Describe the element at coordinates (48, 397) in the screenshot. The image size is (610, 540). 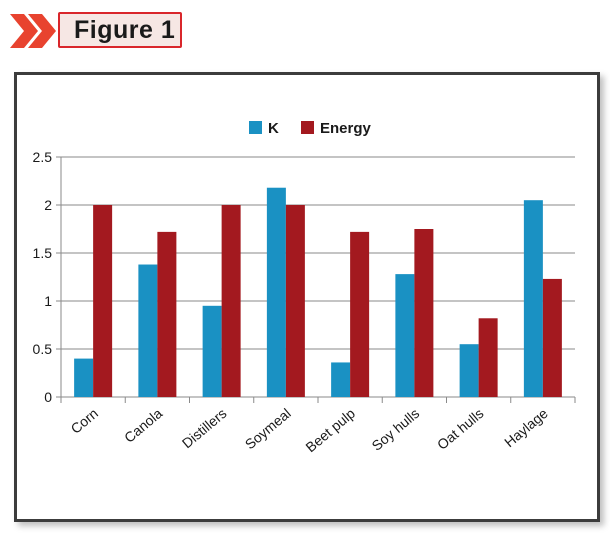
I see `y-tick-label: 0` at that location.